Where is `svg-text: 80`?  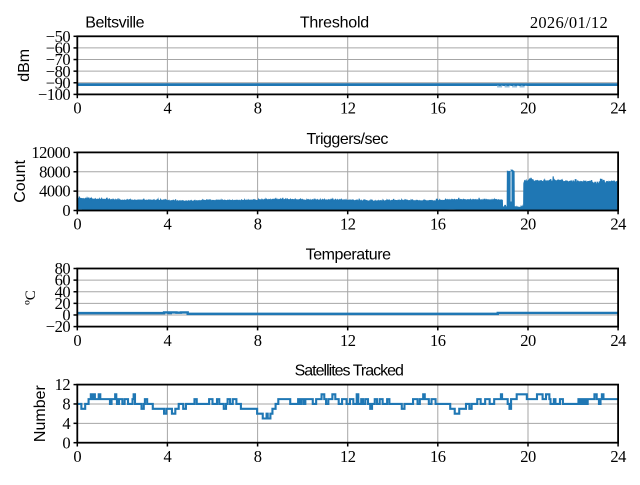 svg-text: 80 is located at coordinates (63, 268).